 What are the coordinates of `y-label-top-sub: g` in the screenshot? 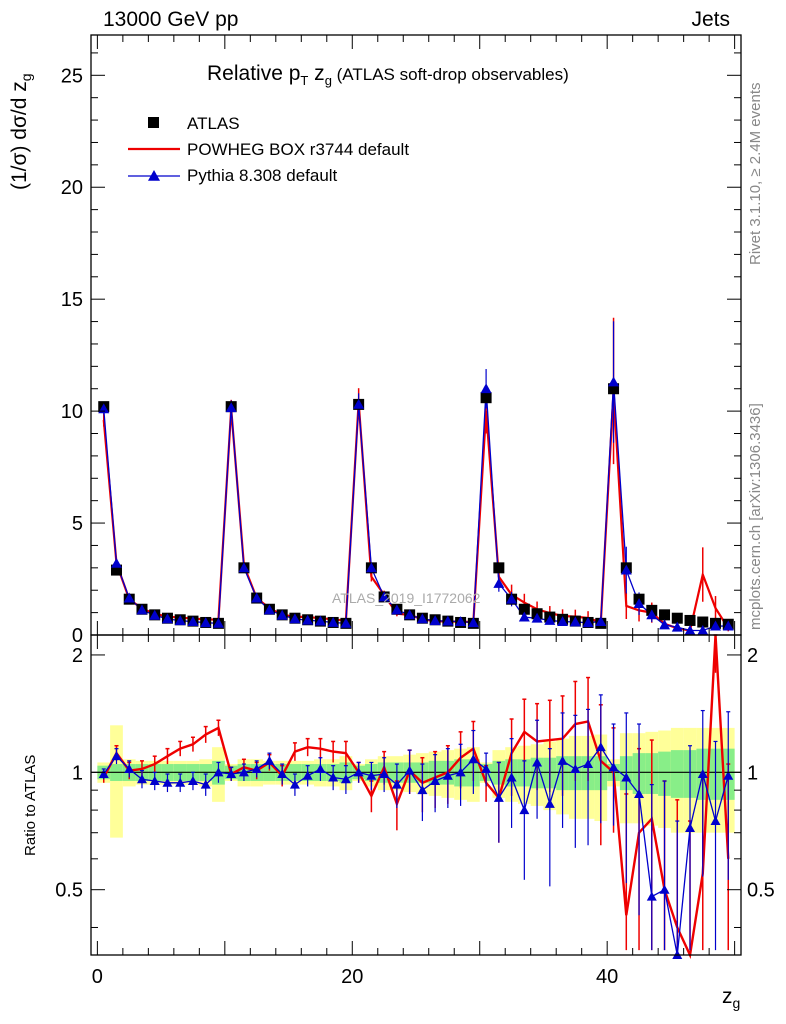 It's located at (26, 77).